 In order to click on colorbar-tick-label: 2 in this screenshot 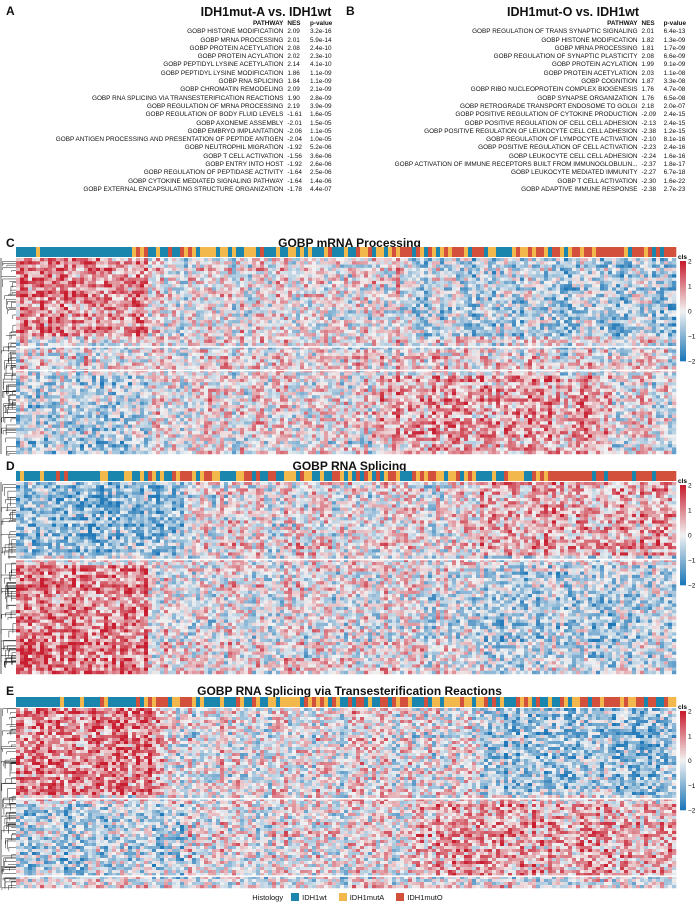, I will do `click(690, 712)`.